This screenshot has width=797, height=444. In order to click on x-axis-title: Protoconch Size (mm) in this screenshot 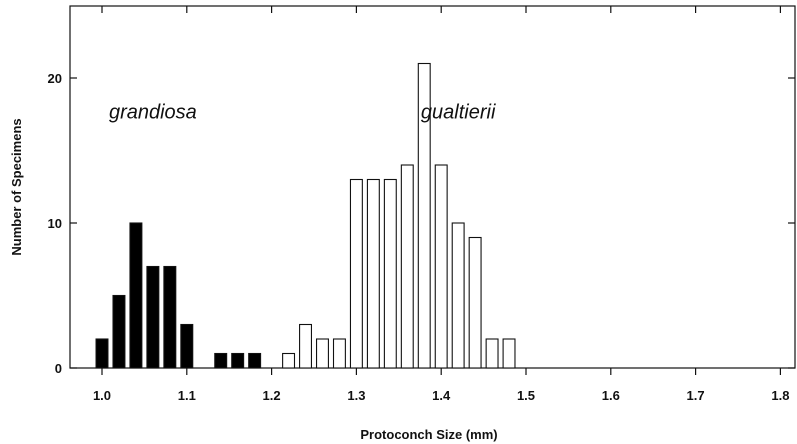, I will do `click(428, 434)`.